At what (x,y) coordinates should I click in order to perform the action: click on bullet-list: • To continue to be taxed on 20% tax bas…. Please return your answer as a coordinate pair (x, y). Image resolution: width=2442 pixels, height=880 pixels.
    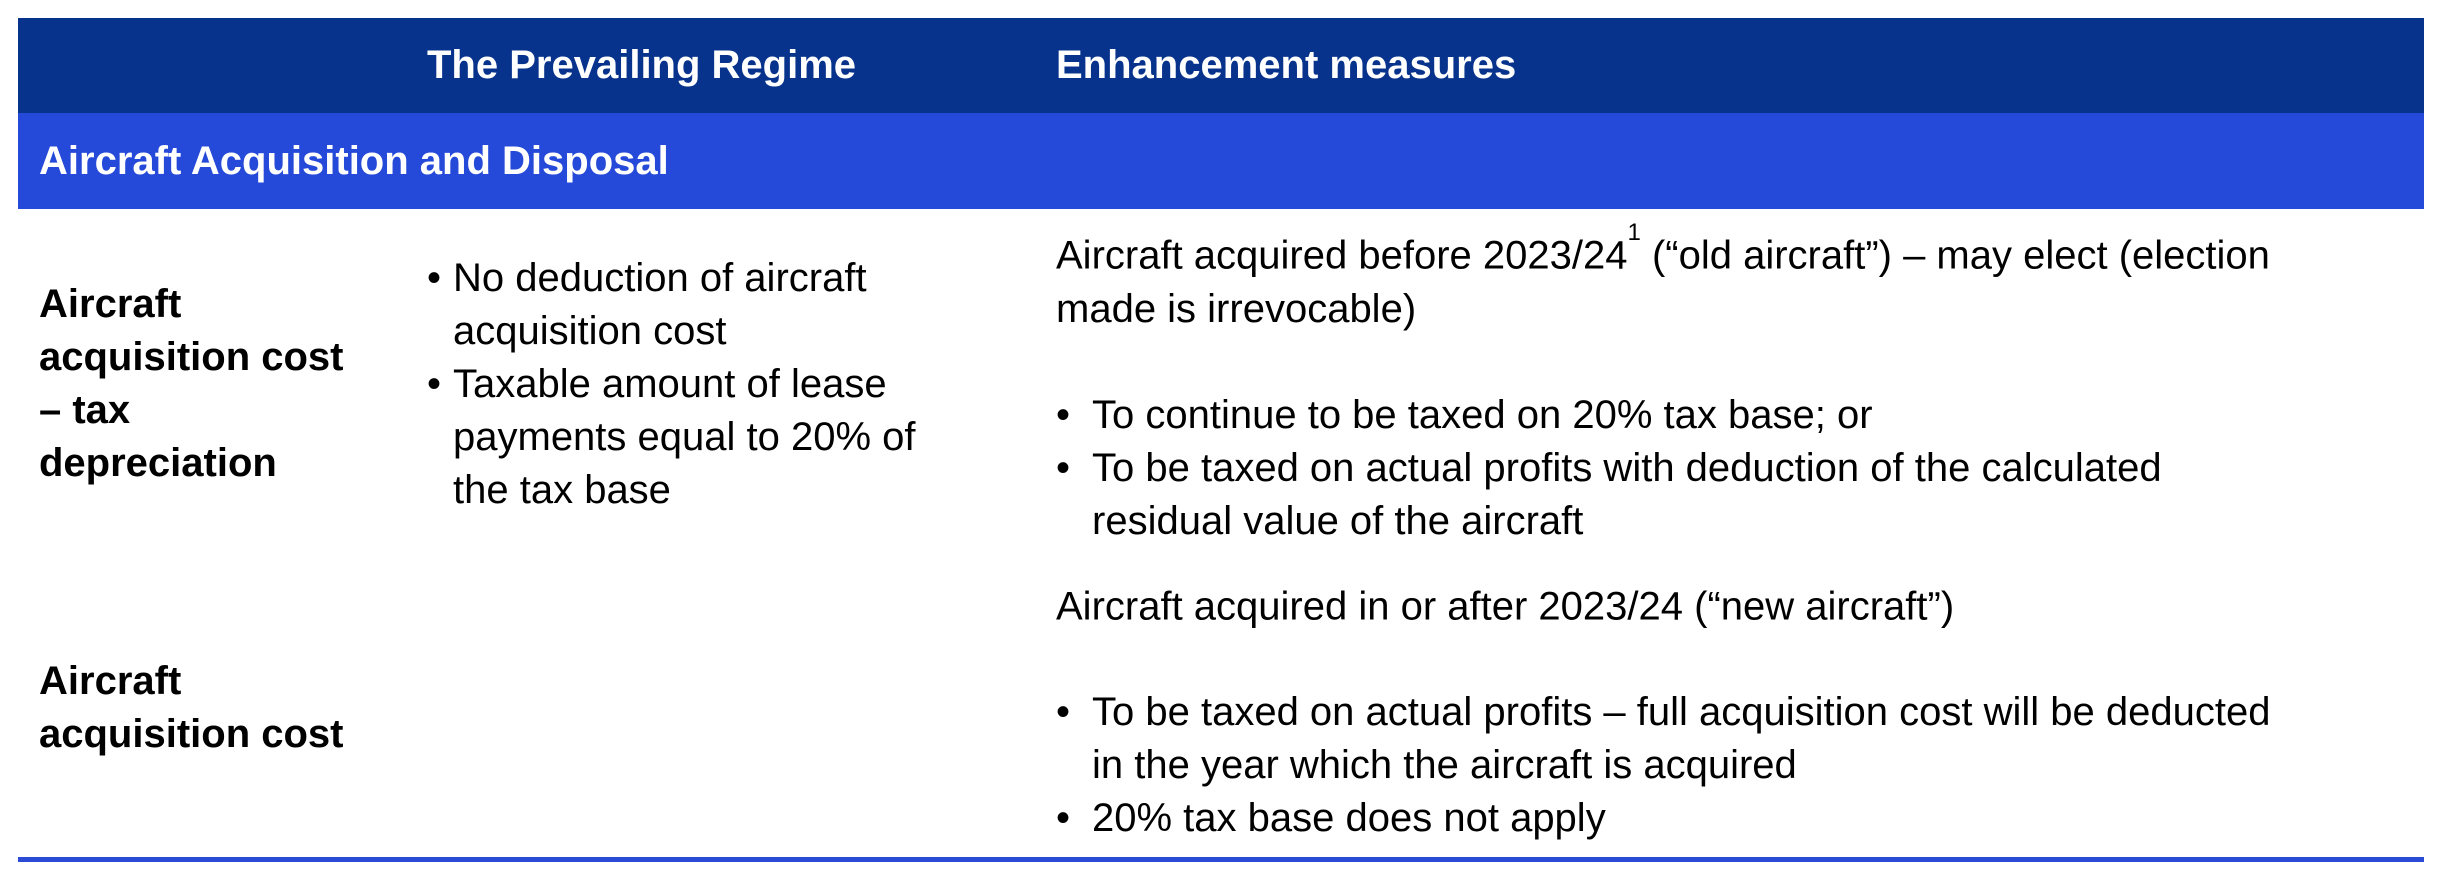
    Looking at the image, I should click on (1730, 468).